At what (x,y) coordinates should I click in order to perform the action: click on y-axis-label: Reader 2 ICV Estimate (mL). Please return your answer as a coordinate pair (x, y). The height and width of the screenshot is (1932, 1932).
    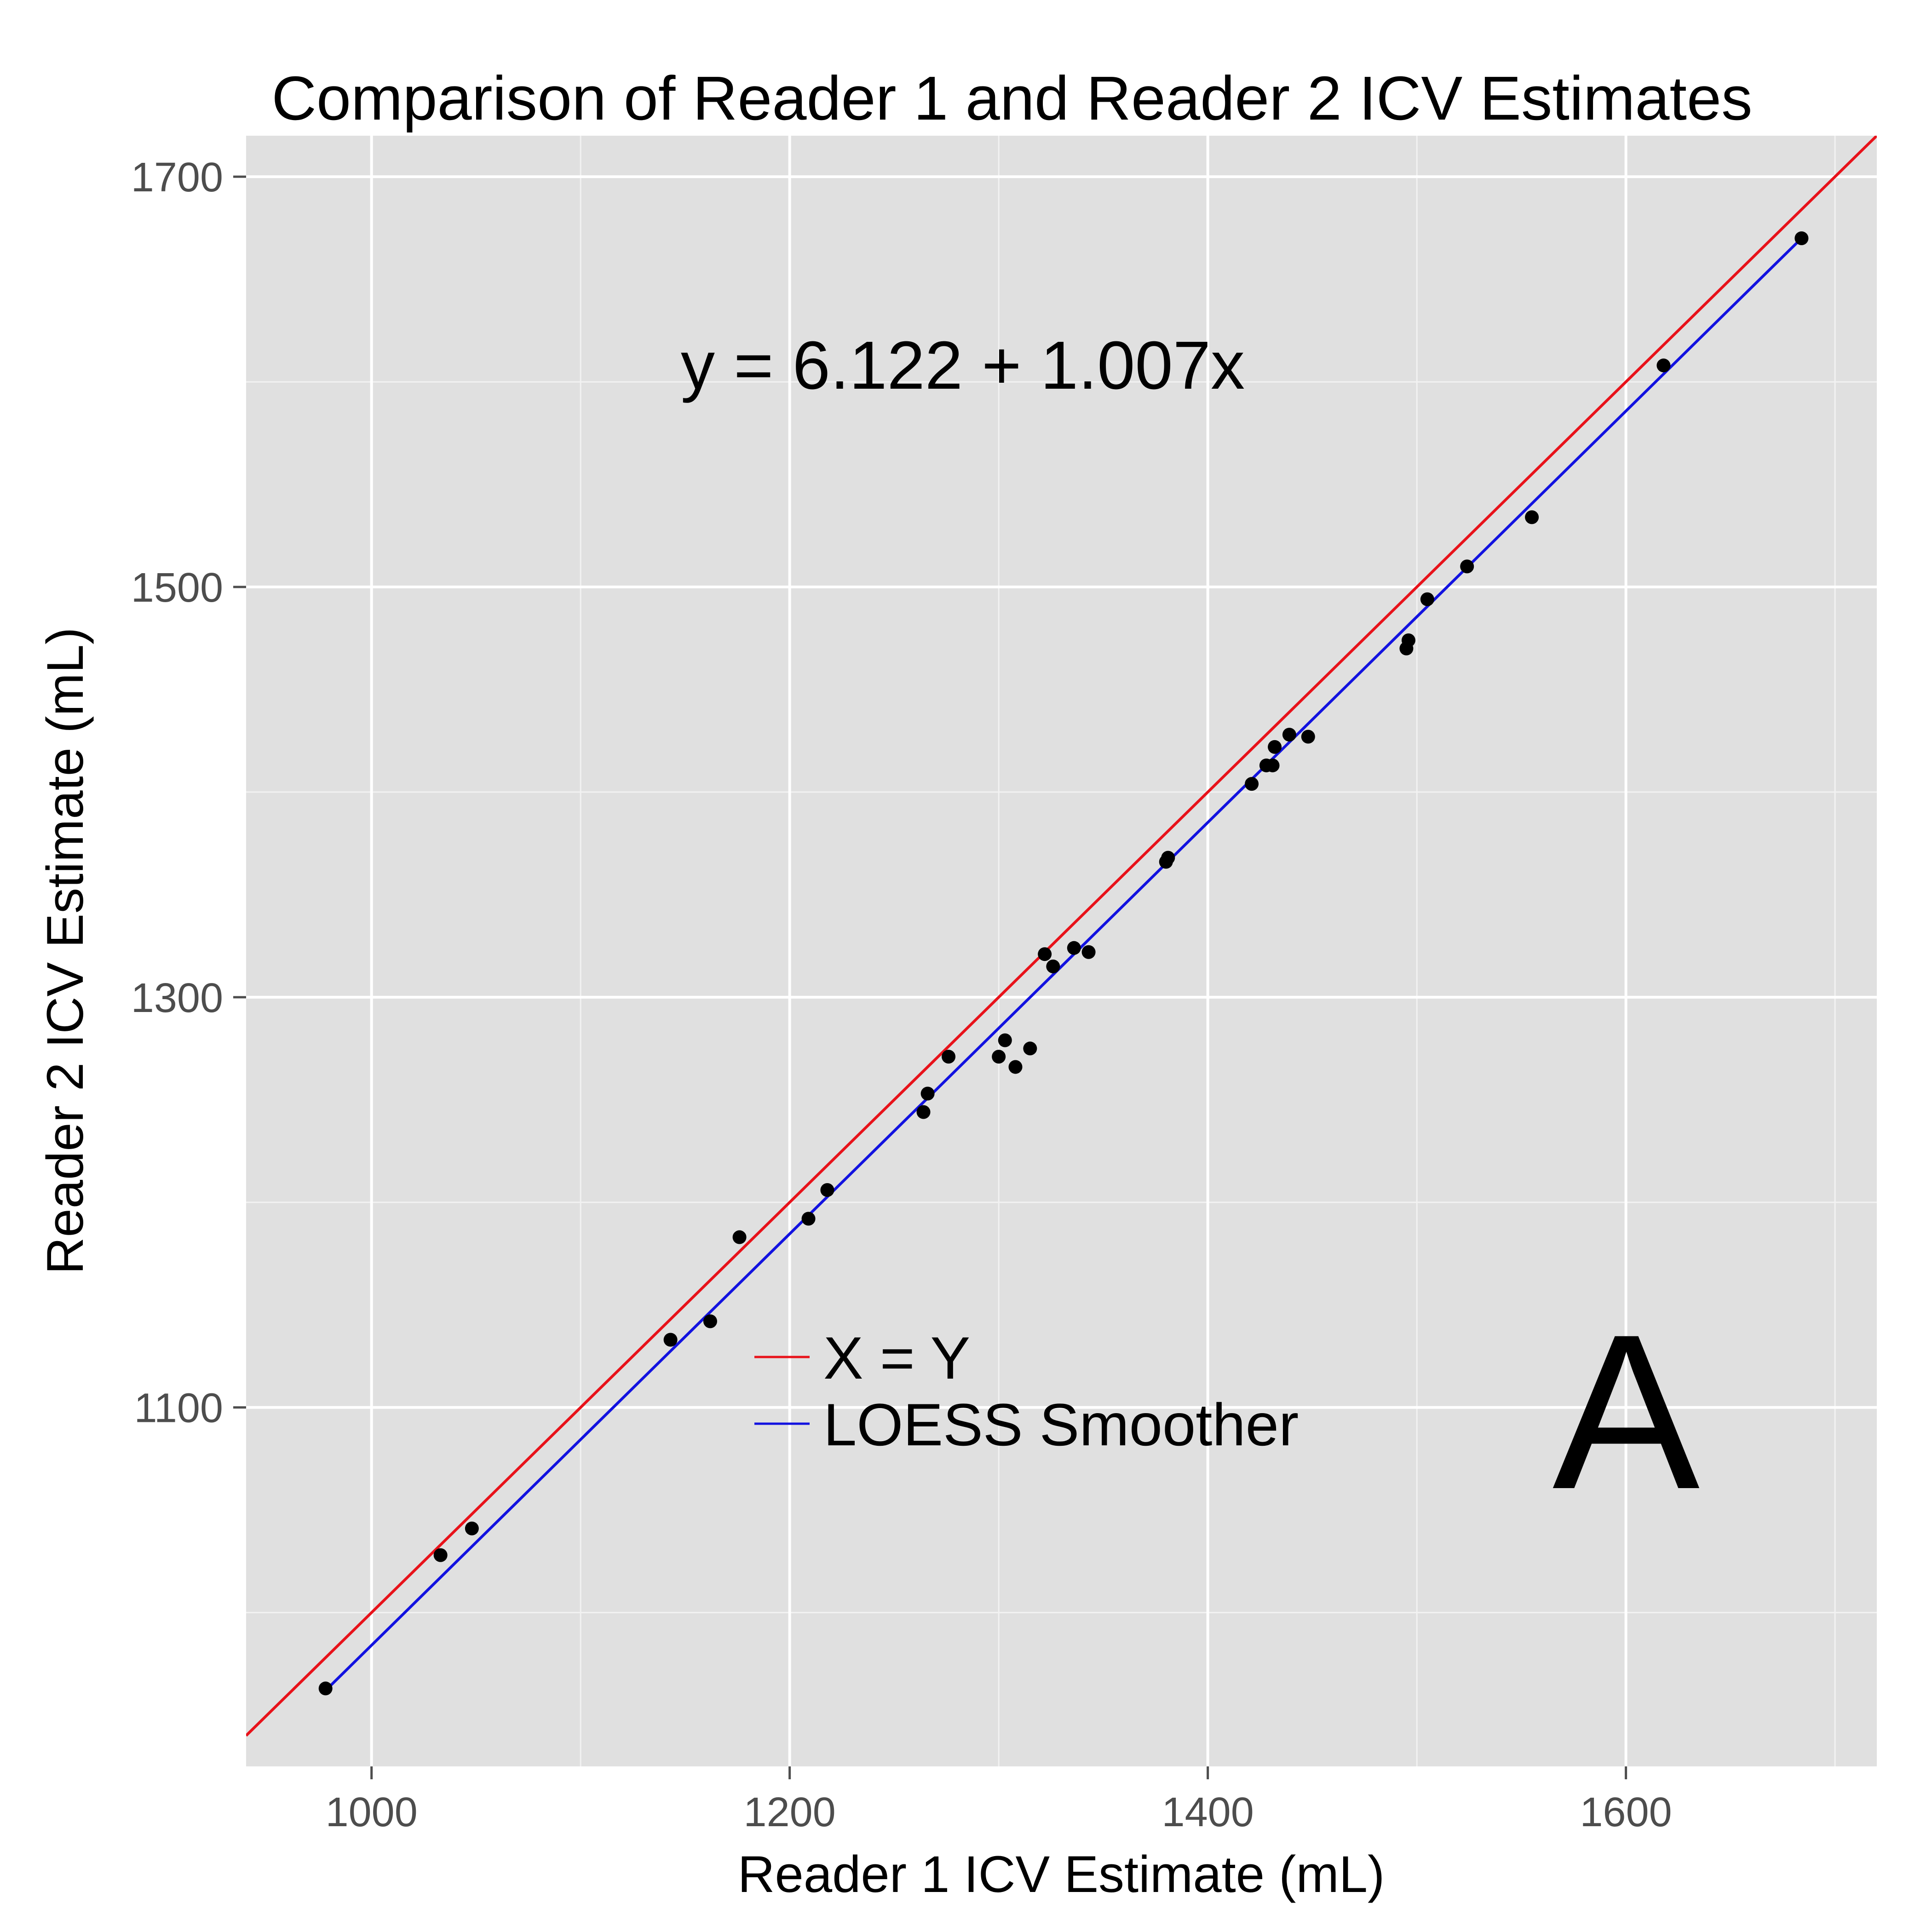
    Looking at the image, I should click on (65, 951).